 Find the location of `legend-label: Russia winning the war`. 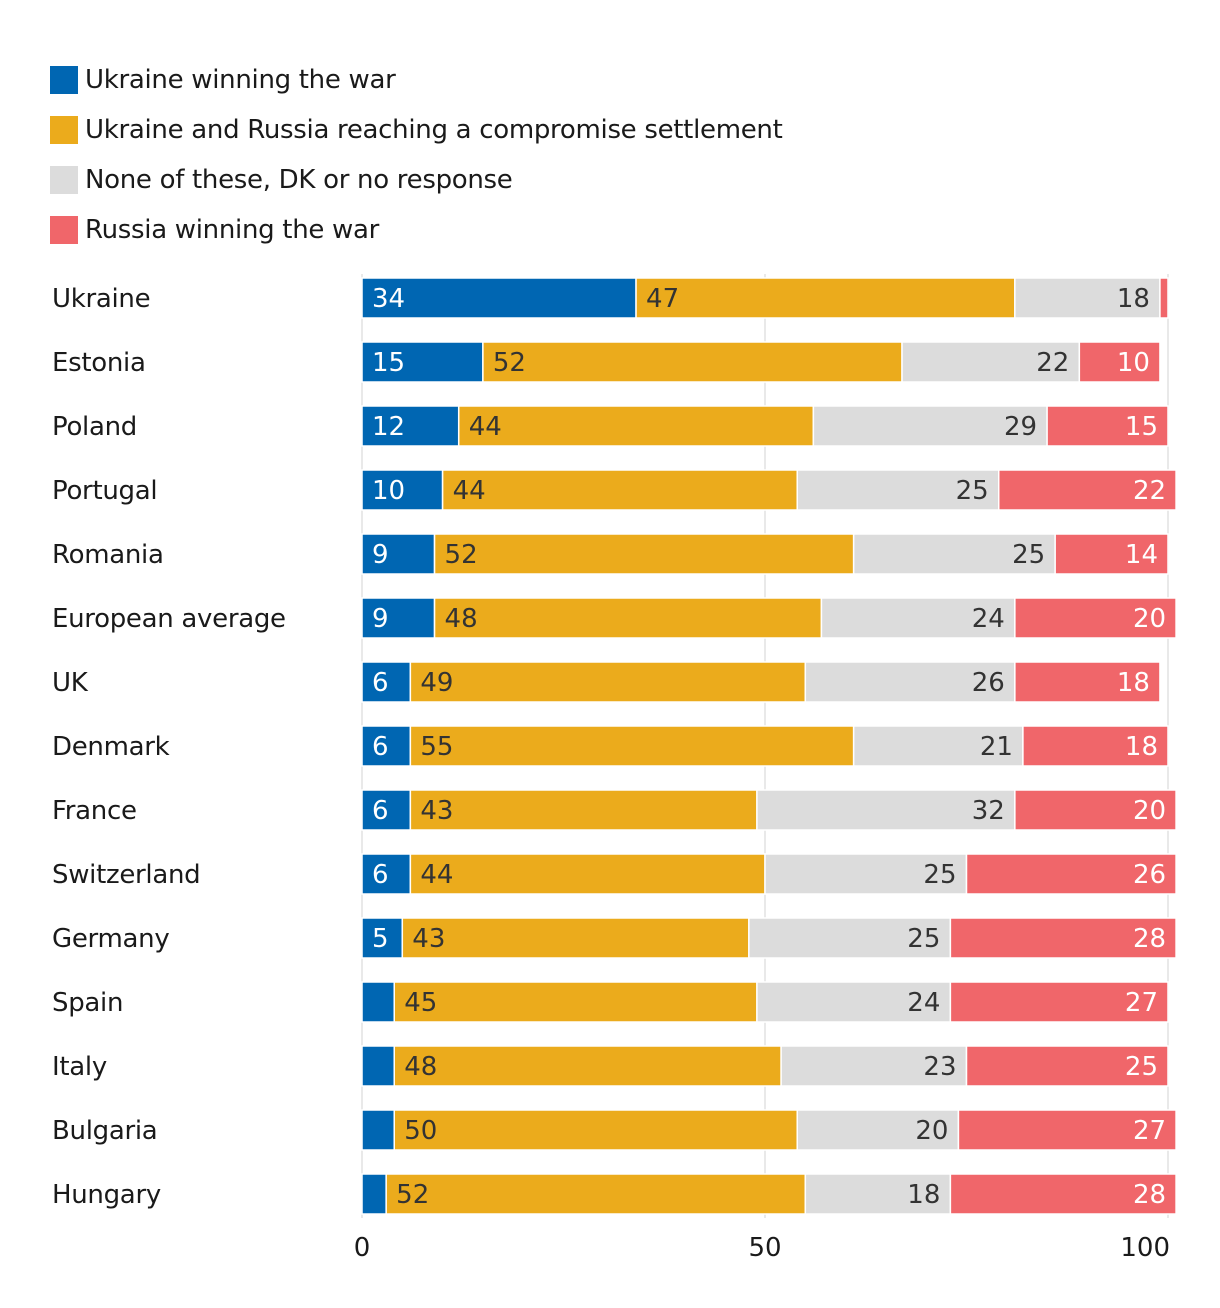

legend-label: Russia winning the war is located at coordinates (232, 230).